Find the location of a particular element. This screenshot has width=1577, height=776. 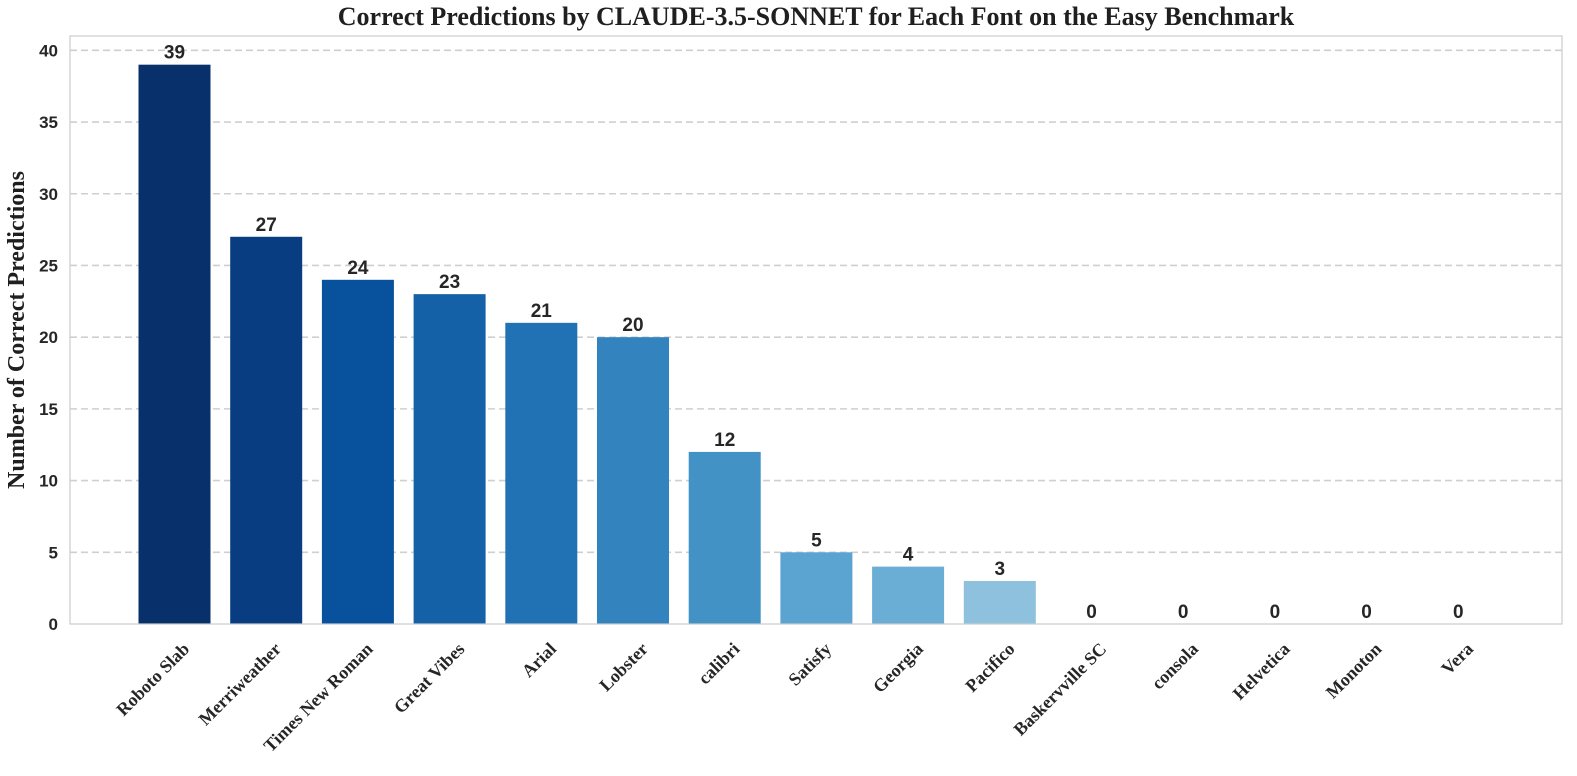

y-tick-label: 0 is located at coordinates (53, 624).